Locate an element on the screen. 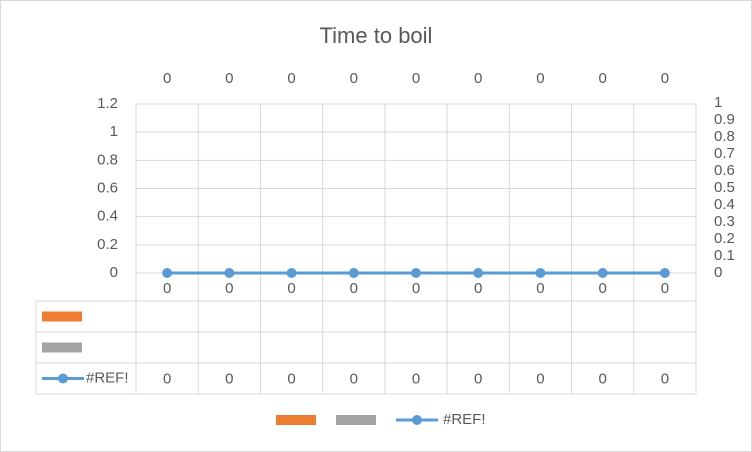 This screenshot has height=452, width=752. y2-tick-label: 0 is located at coordinates (718, 272).